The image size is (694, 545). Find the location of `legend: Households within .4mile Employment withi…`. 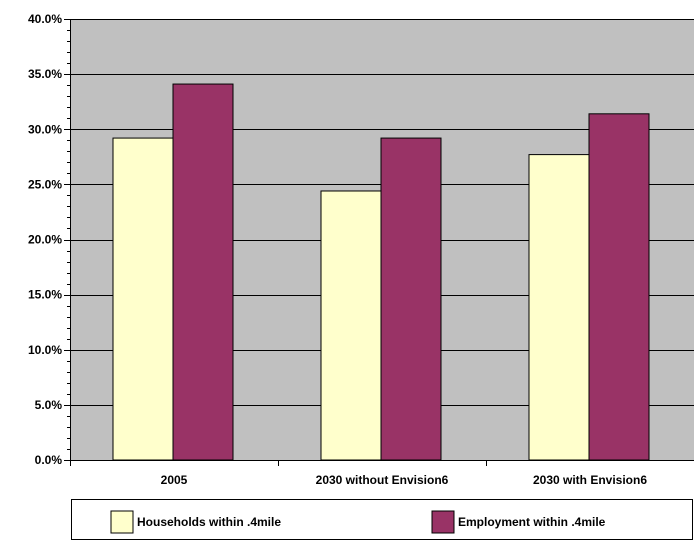

legend: Households within .4mile Employment withi… is located at coordinates (382, 519).